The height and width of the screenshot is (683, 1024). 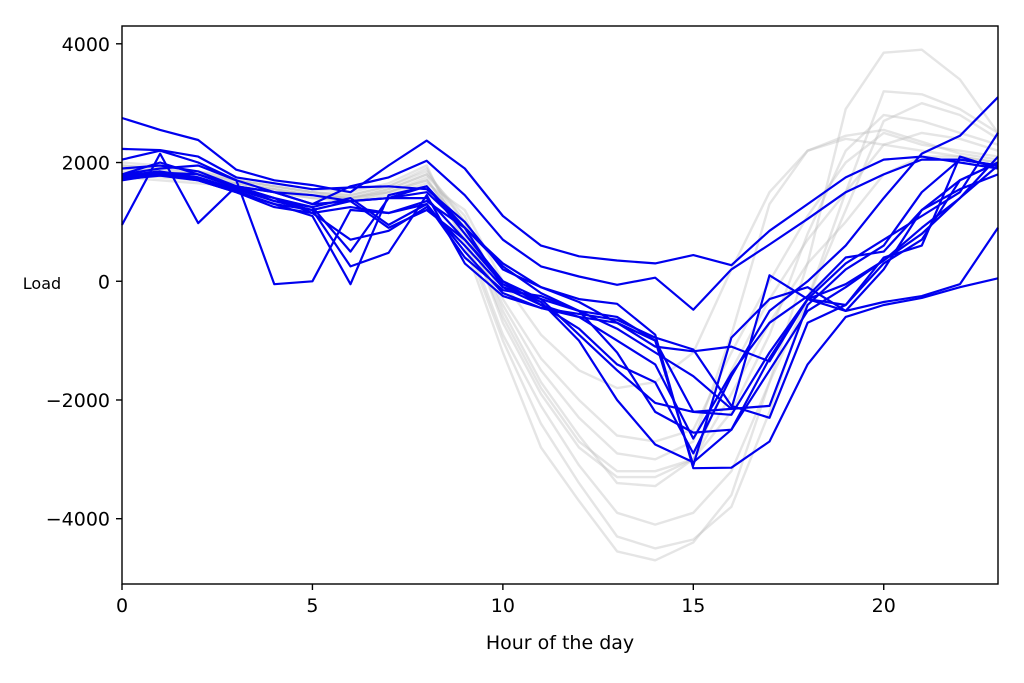 What do you see at coordinates (86, 164) in the screenshot?
I see `y-tick-label: 2000` at bounding box center [86, 164].